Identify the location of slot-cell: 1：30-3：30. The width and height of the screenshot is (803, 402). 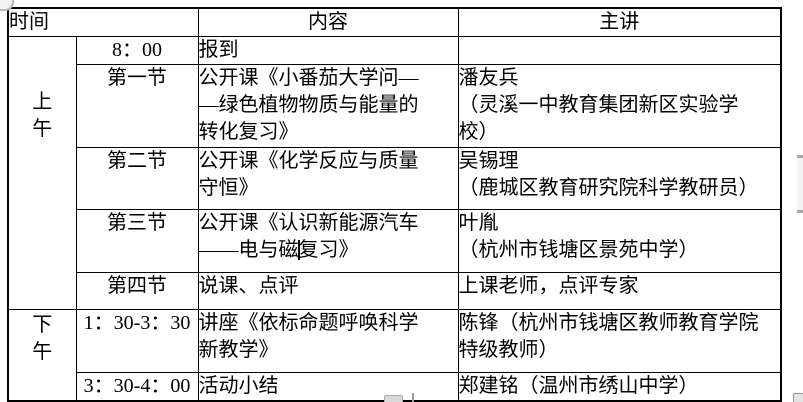
(137, 341).